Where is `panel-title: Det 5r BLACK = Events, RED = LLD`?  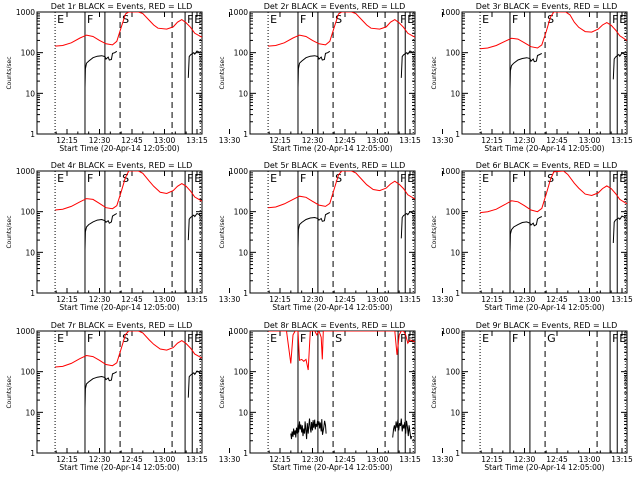
panel-title: Det 5r BLACK = Events, RED = LLD is located at coordinates (335, 165).